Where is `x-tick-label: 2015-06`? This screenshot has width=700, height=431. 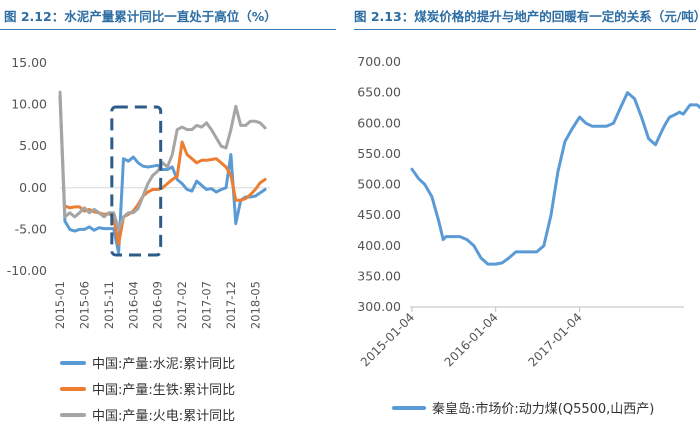 x-tick-label: 2015-06 is located at coordinates (84, 305).